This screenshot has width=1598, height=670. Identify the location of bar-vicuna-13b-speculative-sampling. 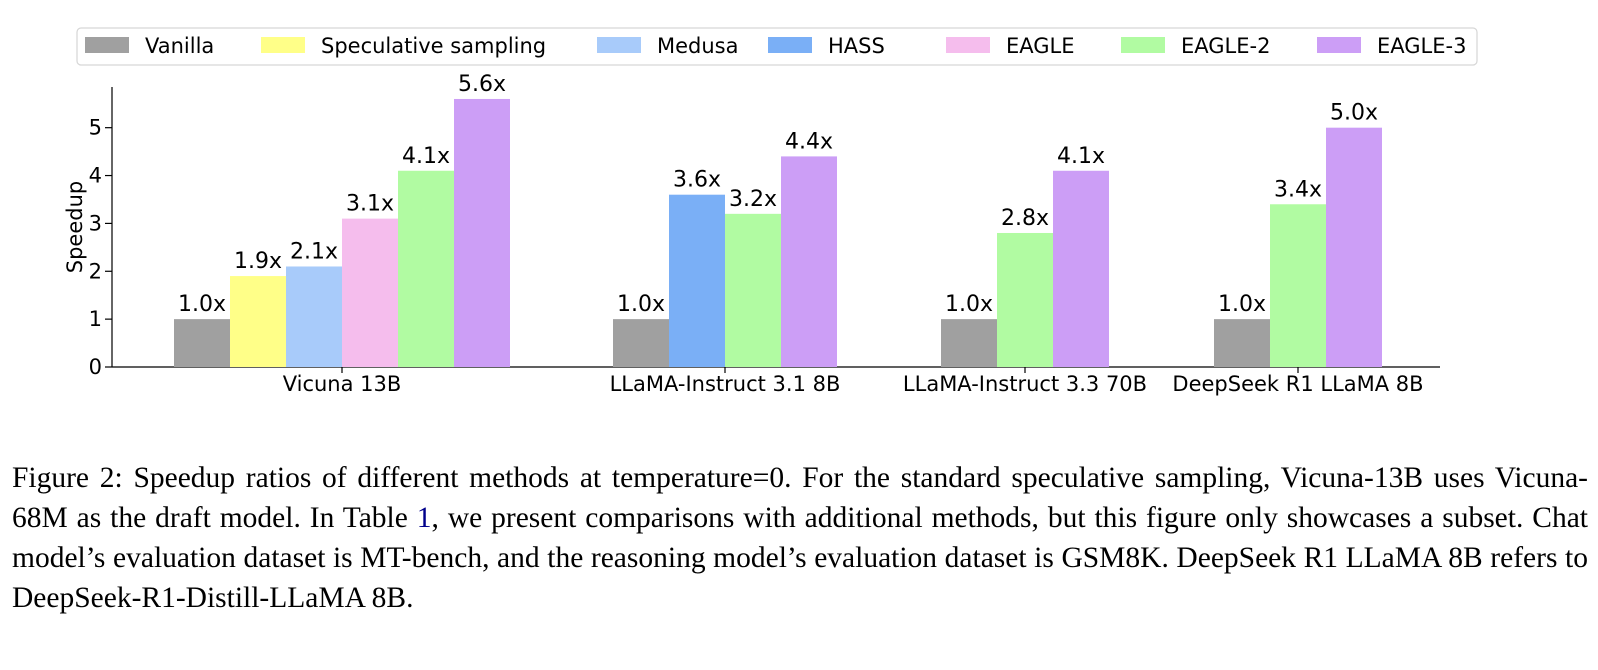
(258, 321).